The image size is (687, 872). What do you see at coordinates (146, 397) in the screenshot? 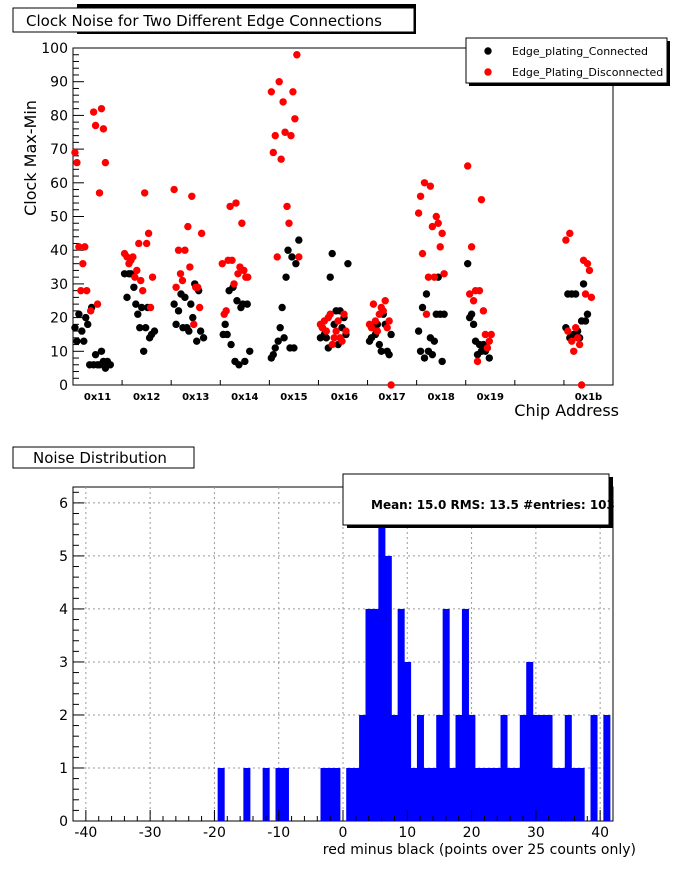
I see `scatter-x-group-label: 0x12` at bounding box center [146, 397].